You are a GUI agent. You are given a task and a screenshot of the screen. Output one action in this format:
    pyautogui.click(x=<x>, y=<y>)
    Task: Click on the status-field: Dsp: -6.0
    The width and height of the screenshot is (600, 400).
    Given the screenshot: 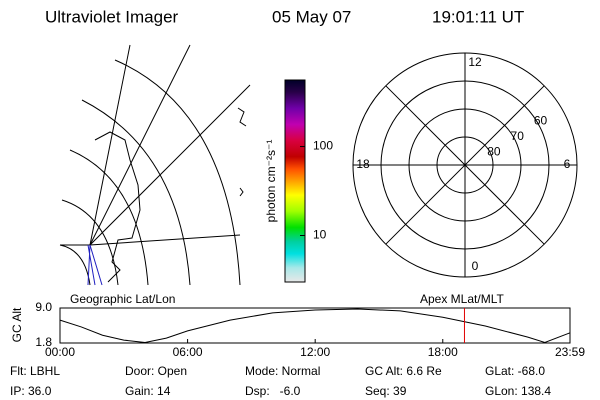 What is the action you would take?
    pyautogui.click(x=273, y=391)
    